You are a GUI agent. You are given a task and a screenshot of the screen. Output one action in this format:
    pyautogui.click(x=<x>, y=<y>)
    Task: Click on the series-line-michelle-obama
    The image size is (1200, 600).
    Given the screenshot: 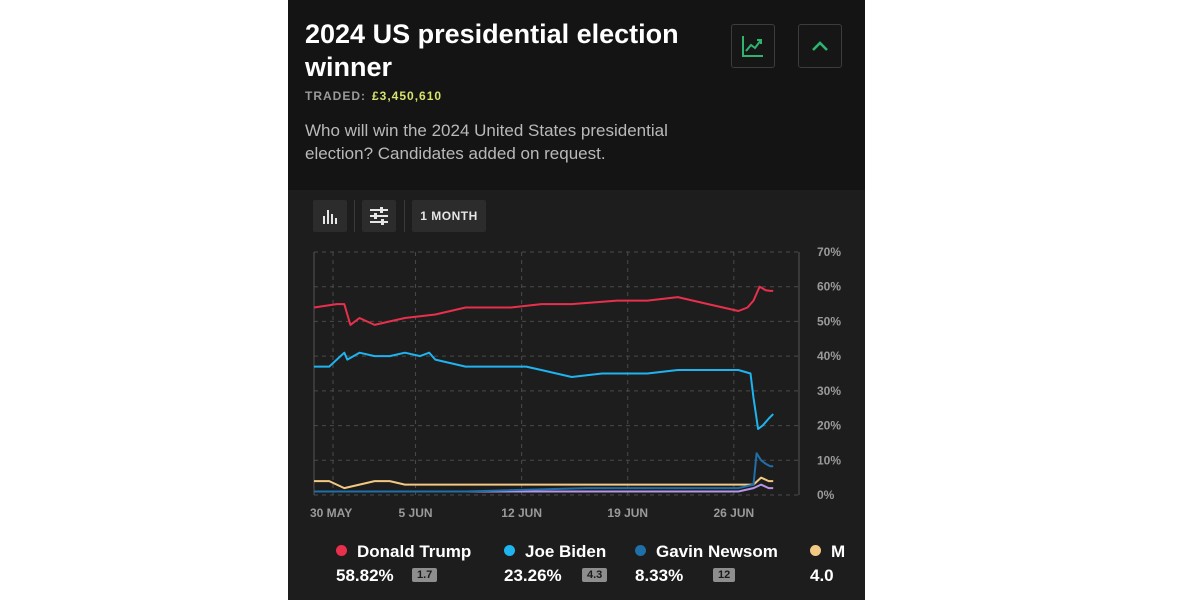 What is the action you would take?
    pyautogui.click(x=544, y=483)
    